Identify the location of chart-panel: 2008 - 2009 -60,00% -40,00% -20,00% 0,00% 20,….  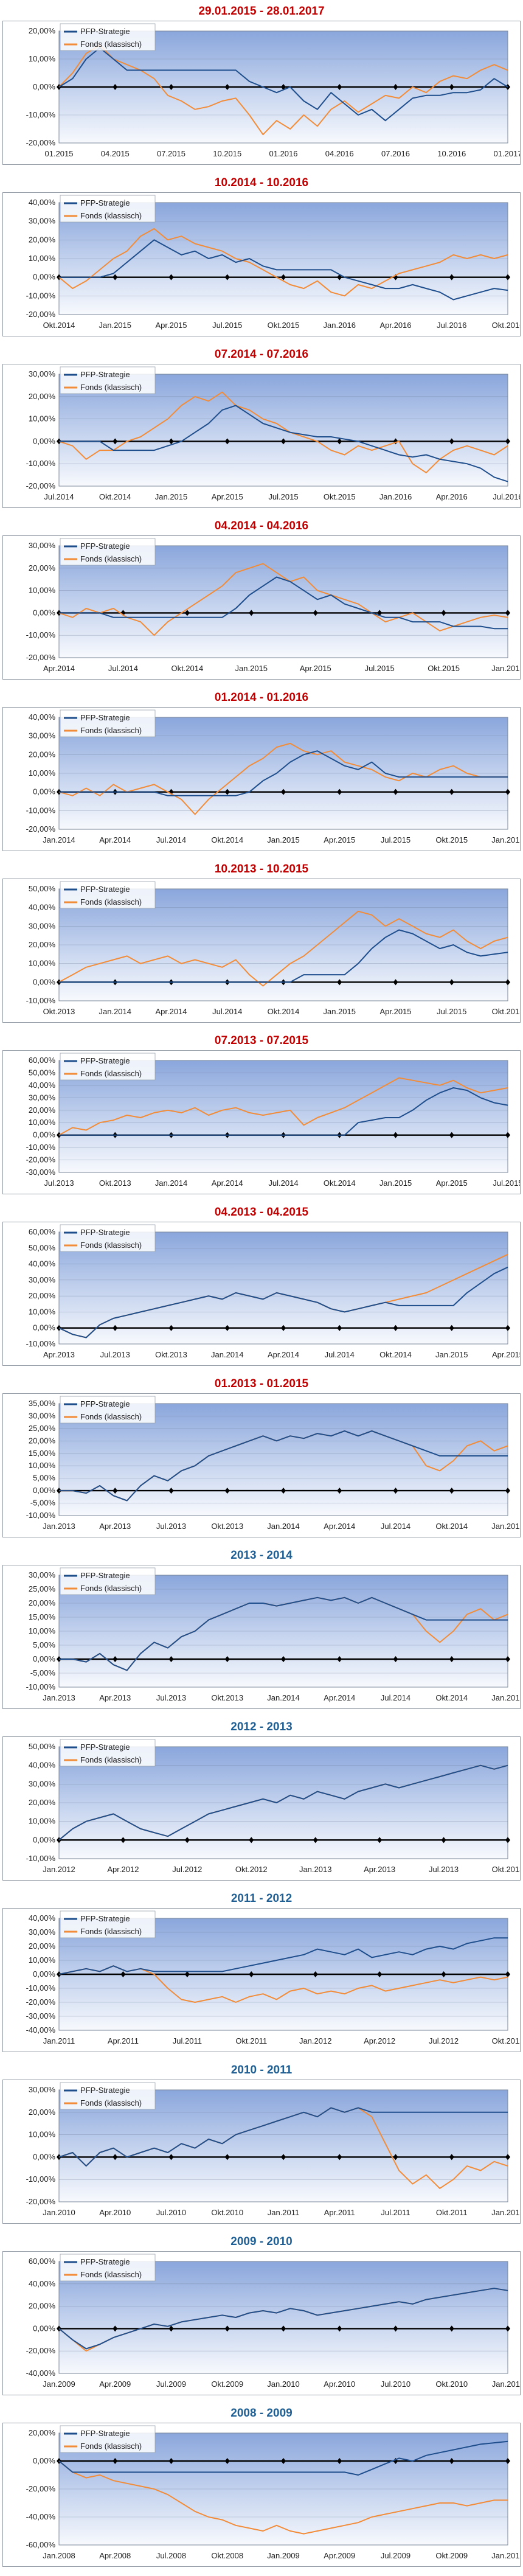
(261, 2490).